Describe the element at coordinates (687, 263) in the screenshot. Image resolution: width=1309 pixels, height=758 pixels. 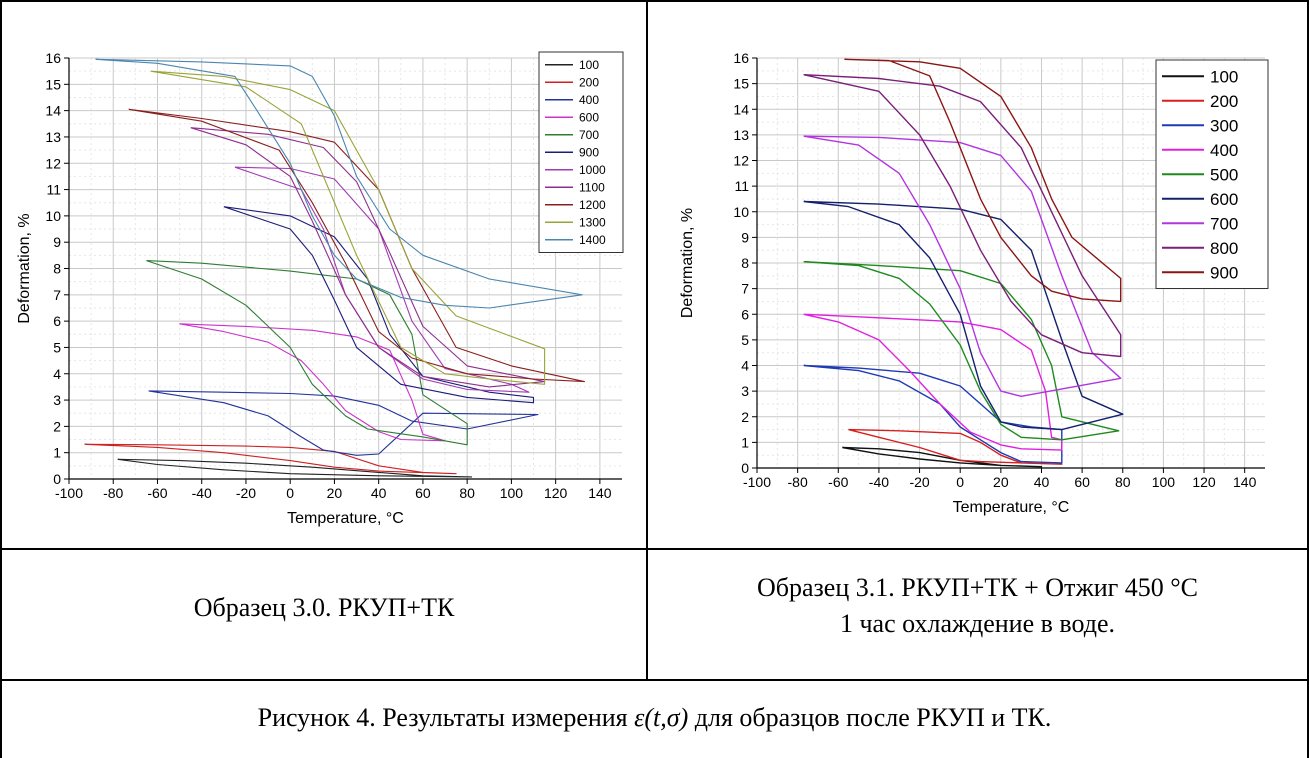
I see `y-axis-label: Deformation, %` at that location.